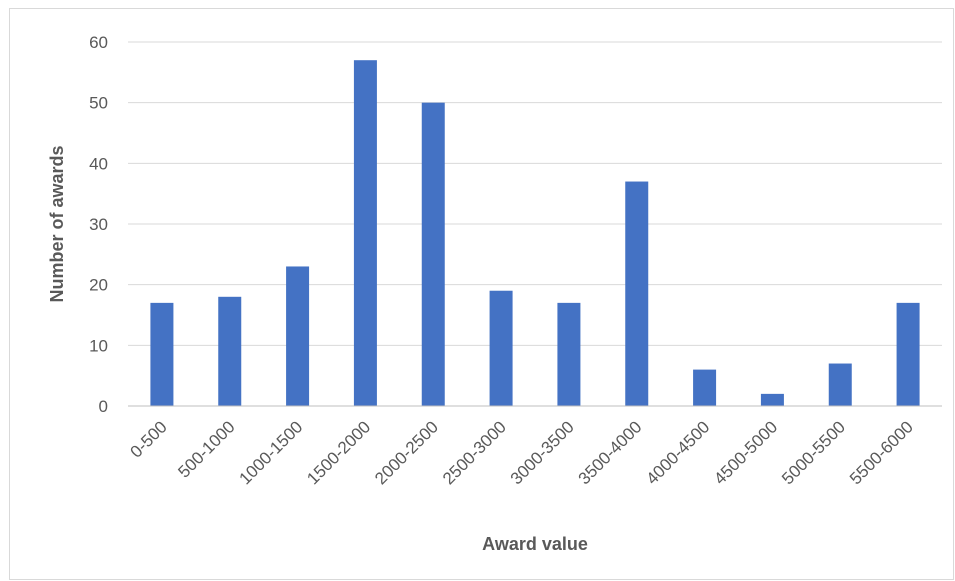 The height and width of the screenshot is (581, 955). I want to click on y-axis-ticks: 0 10 20 30 40 50 60, so click(98, 224).